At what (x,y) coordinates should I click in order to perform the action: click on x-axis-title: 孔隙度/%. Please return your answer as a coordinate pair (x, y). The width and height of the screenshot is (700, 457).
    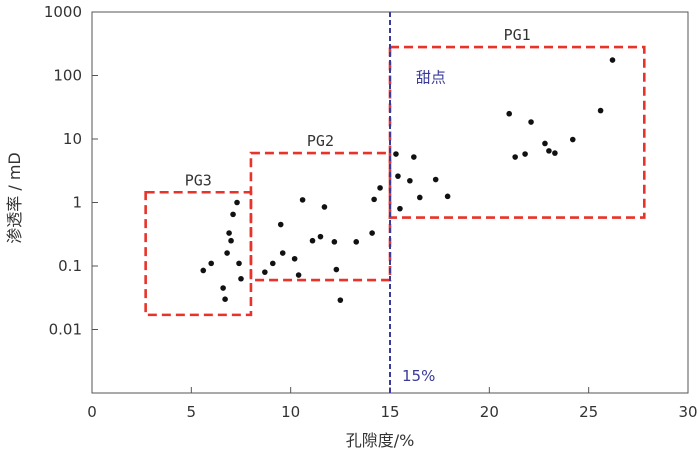
    Looking at the image, I should click on (380, 440).